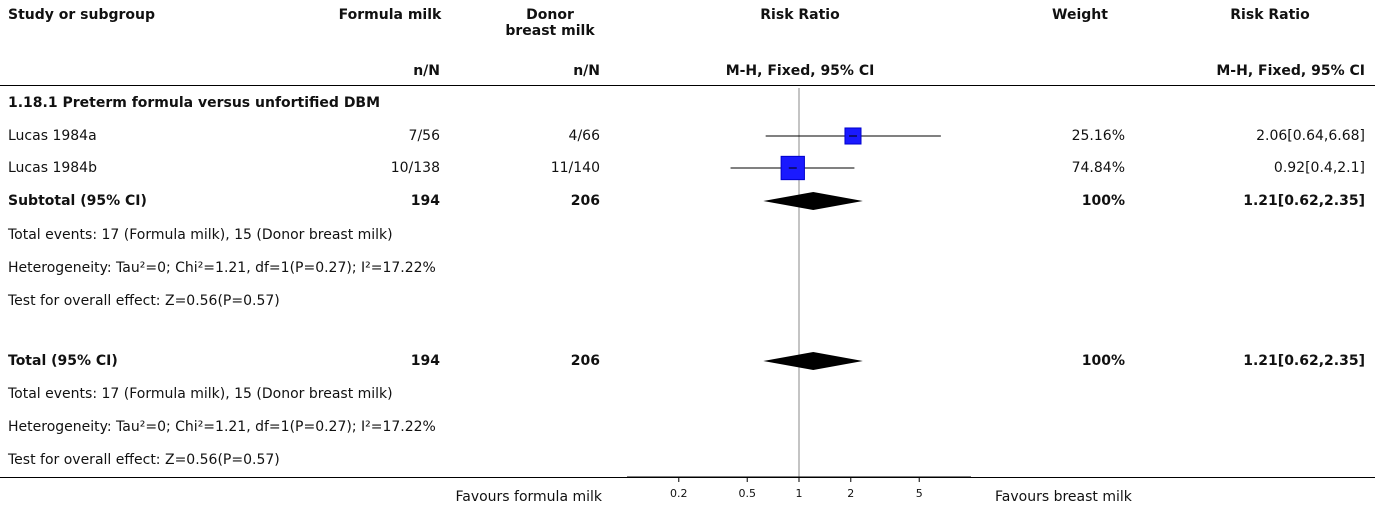  What do you see at coordinates (1319, 168) in the screenshot?
I see `study-ci-text: 0.92[0.4,2.1]` at bounding box center [1319, 168].